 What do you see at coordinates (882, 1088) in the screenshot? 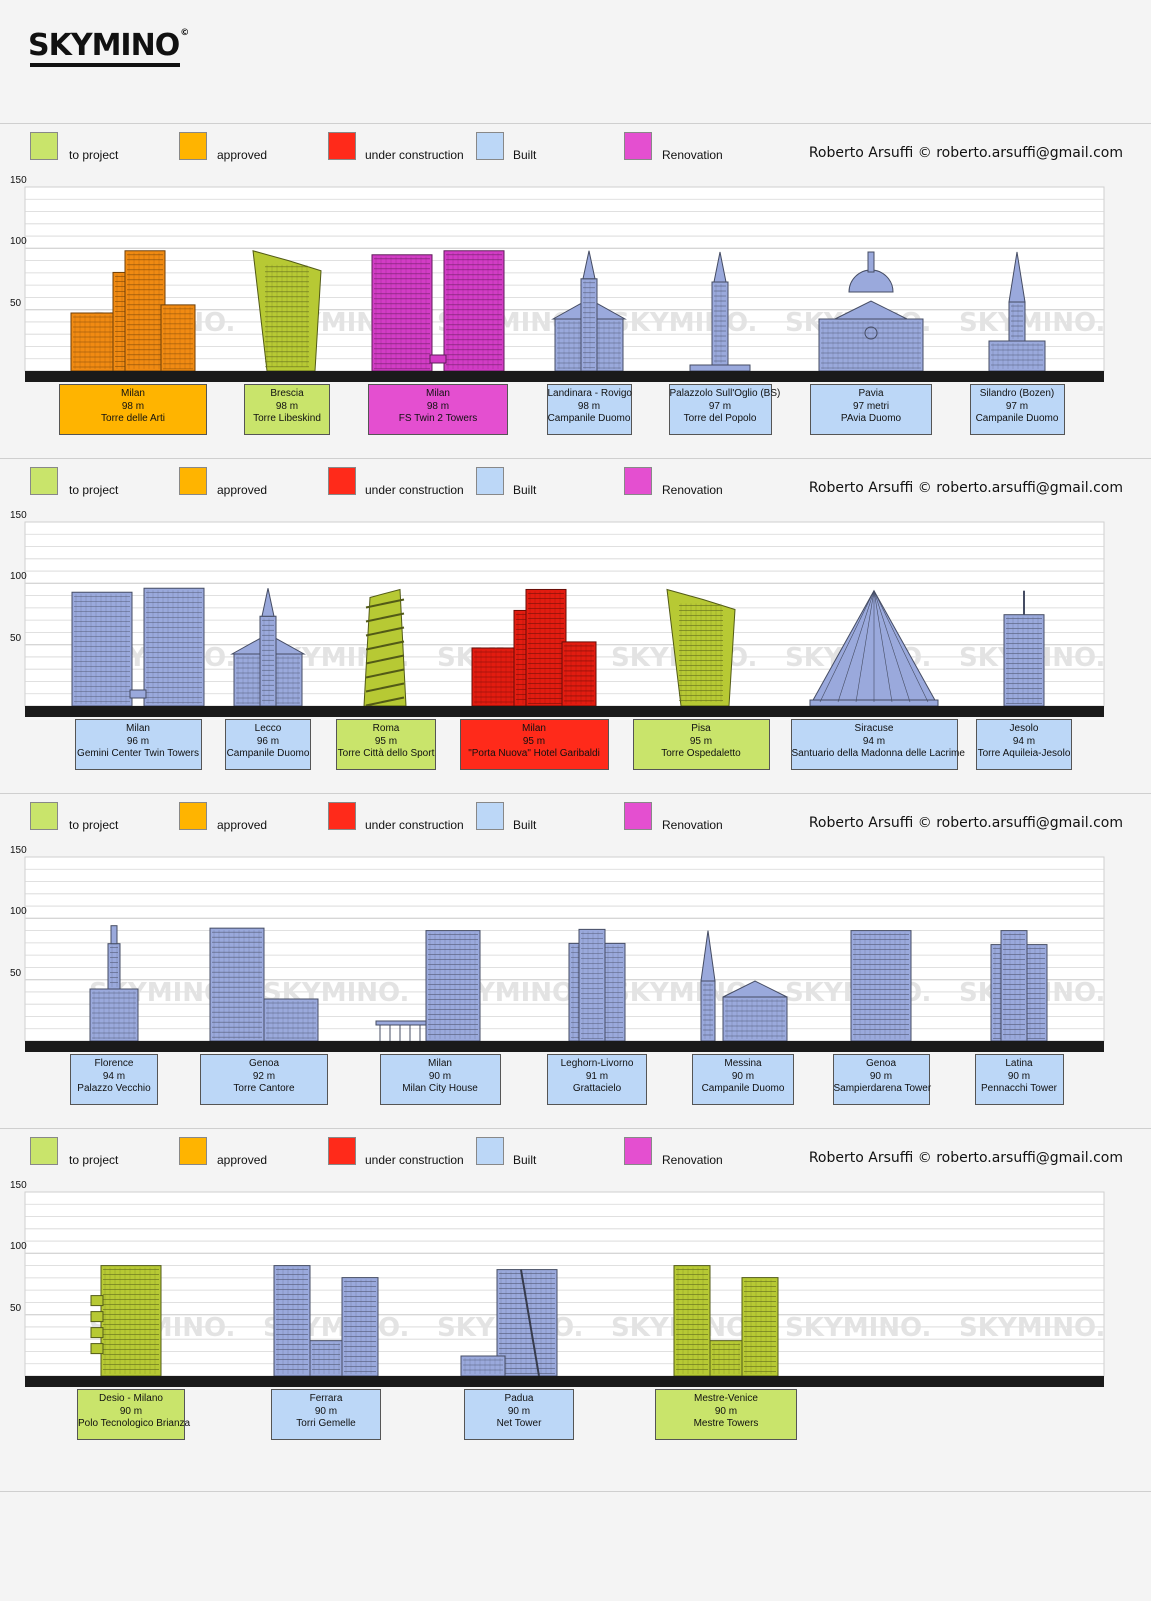
I see `caption-name: Sampierdarena Tower` at bounding box center [882, 1088].